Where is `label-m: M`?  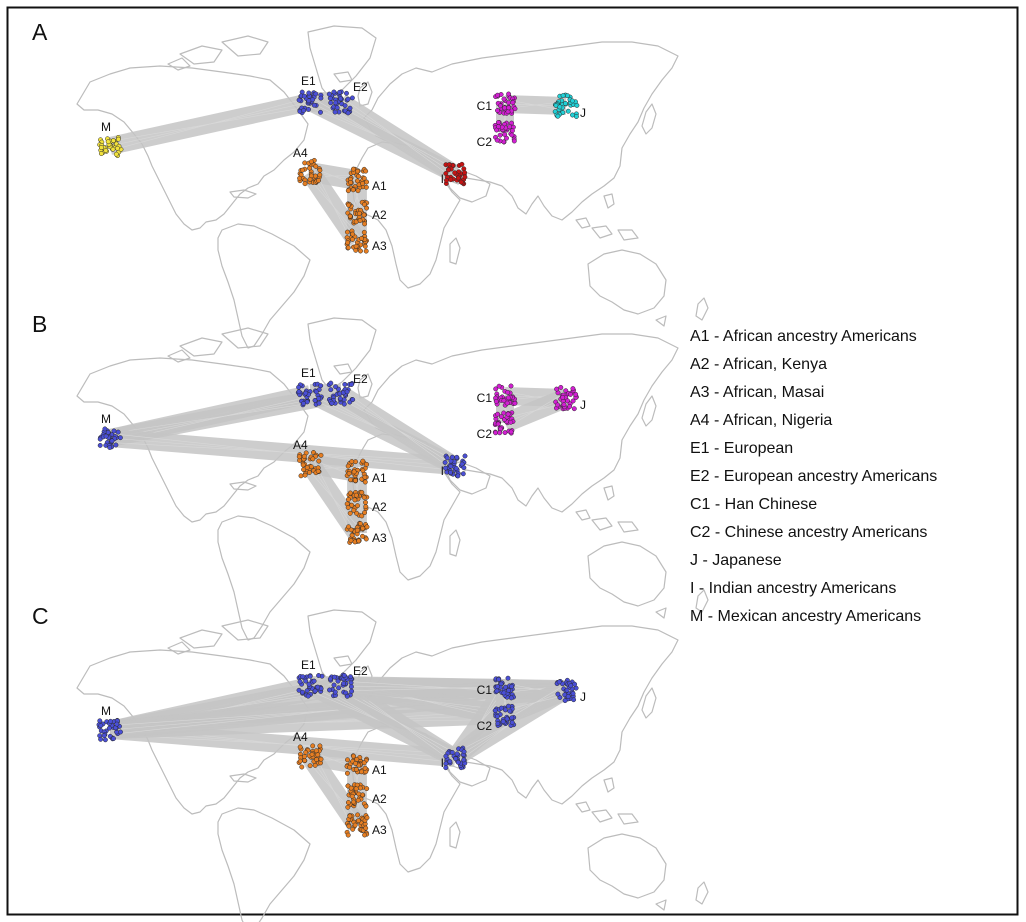
label-m: M is located at coordinates (106, 711).